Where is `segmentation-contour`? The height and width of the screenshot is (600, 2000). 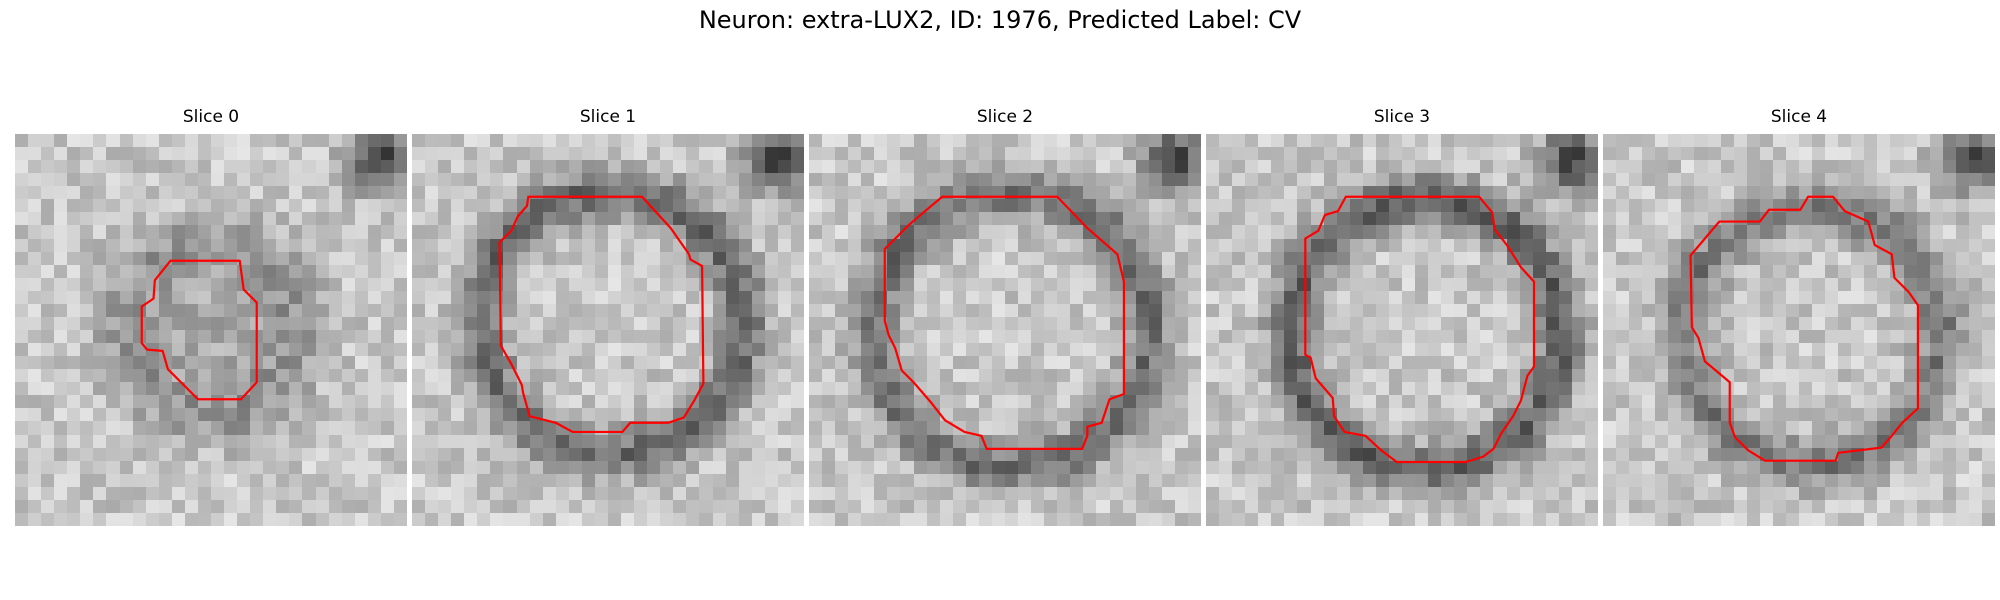
segmentation-contour is located at coordinates (1402, 330).